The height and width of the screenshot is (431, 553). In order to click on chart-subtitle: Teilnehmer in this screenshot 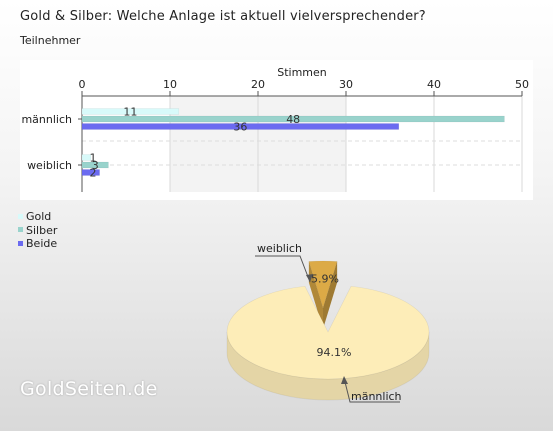, I will do `click(50, 40)`.